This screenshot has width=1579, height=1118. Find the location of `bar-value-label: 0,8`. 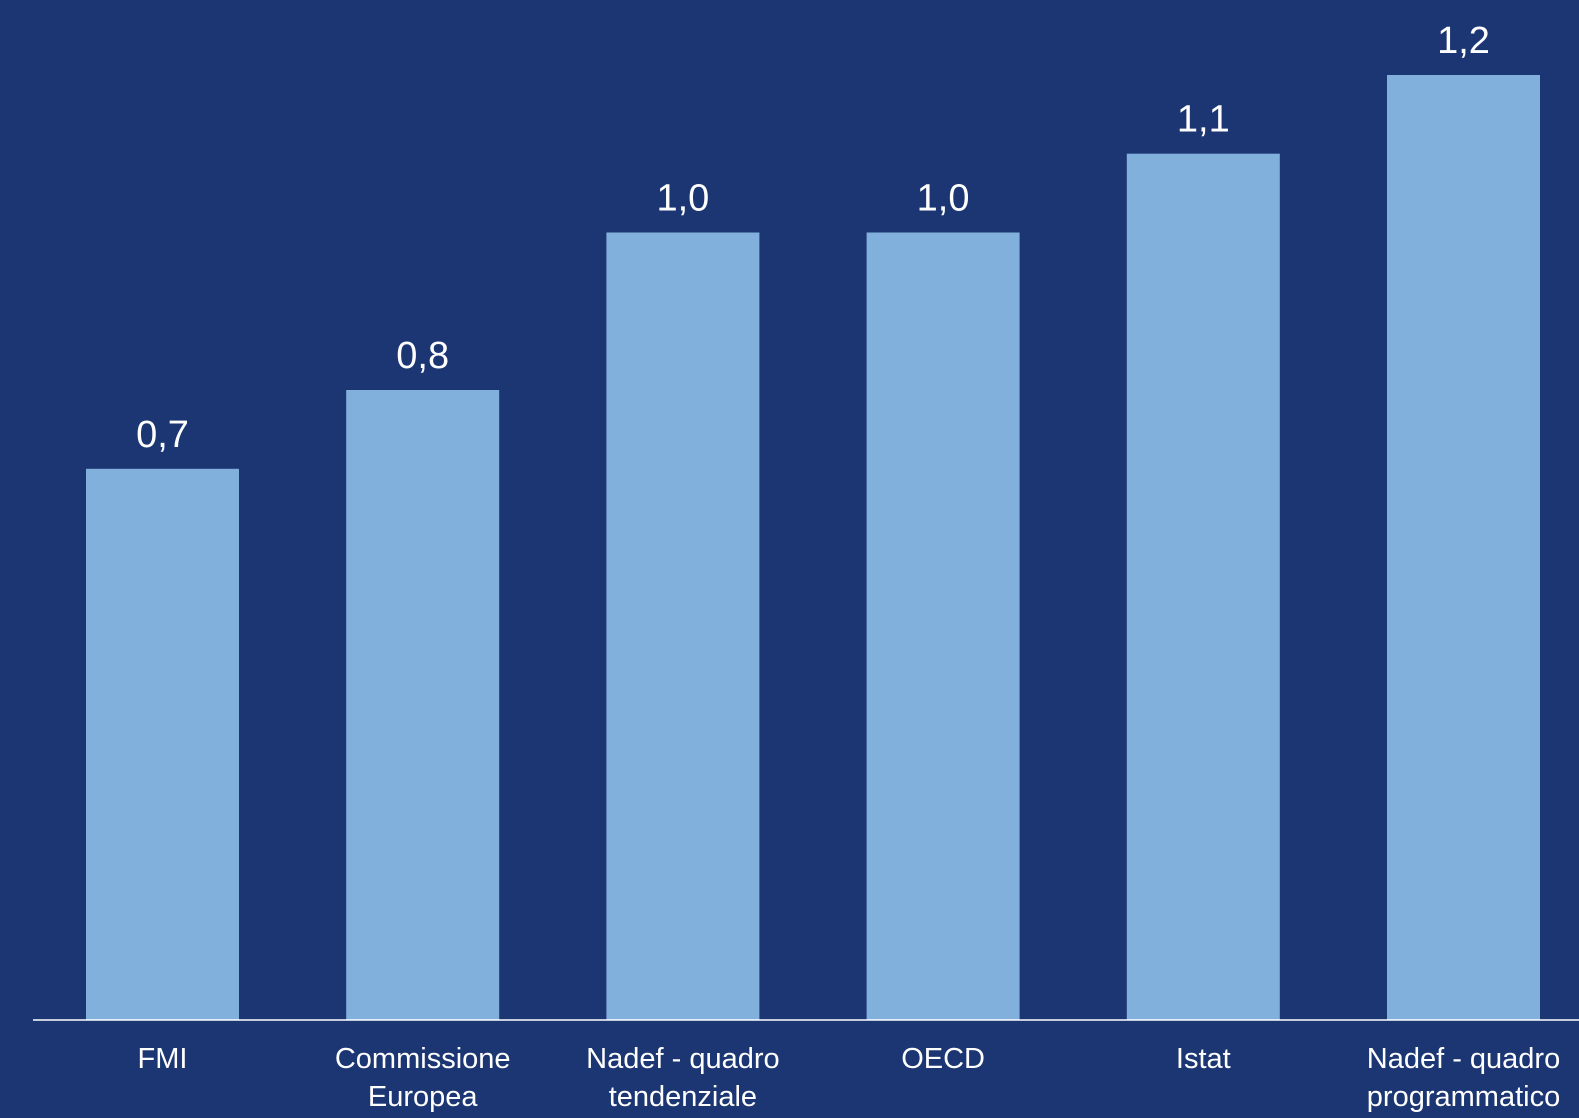

bar-value-label: 0,8 is located at coordinates (422, 356).